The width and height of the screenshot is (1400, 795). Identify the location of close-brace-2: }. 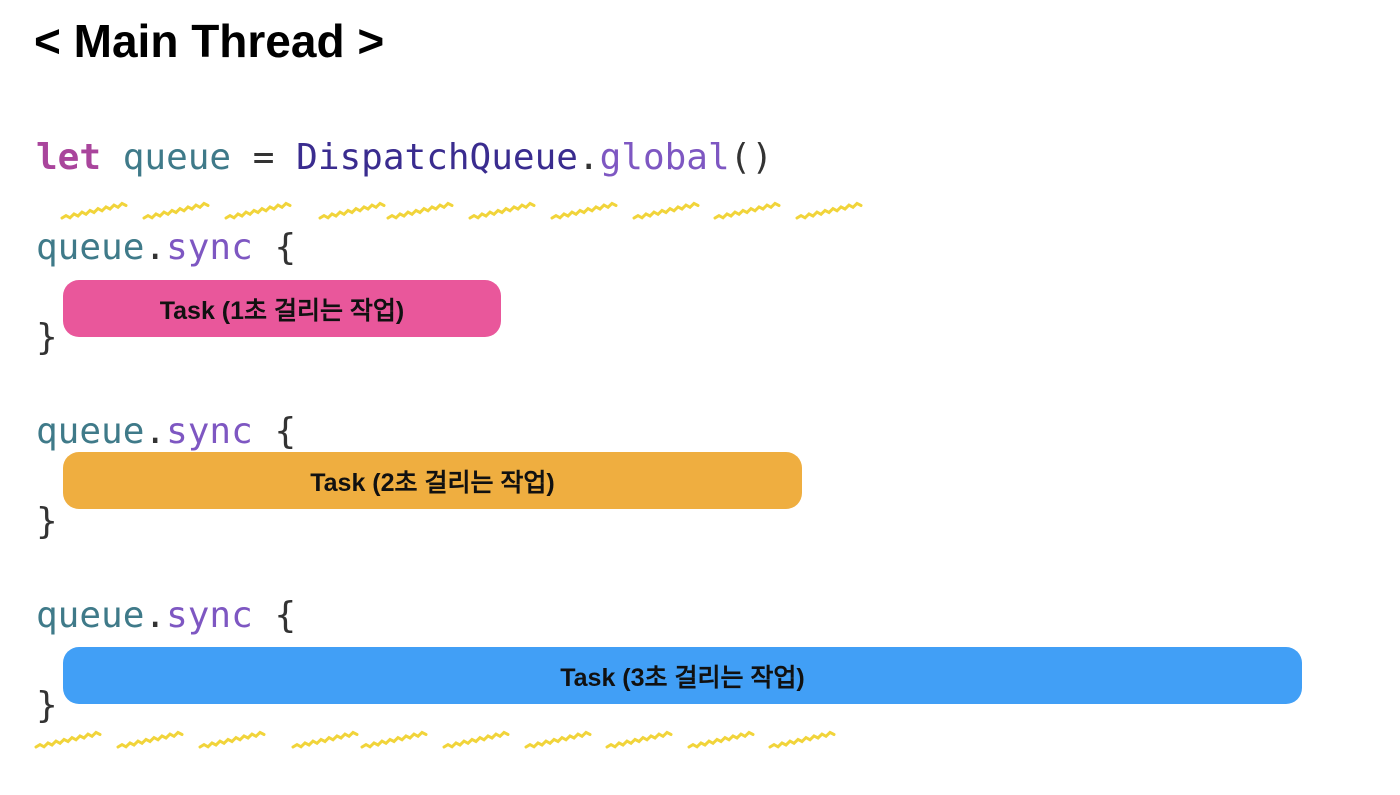
(47, 522).